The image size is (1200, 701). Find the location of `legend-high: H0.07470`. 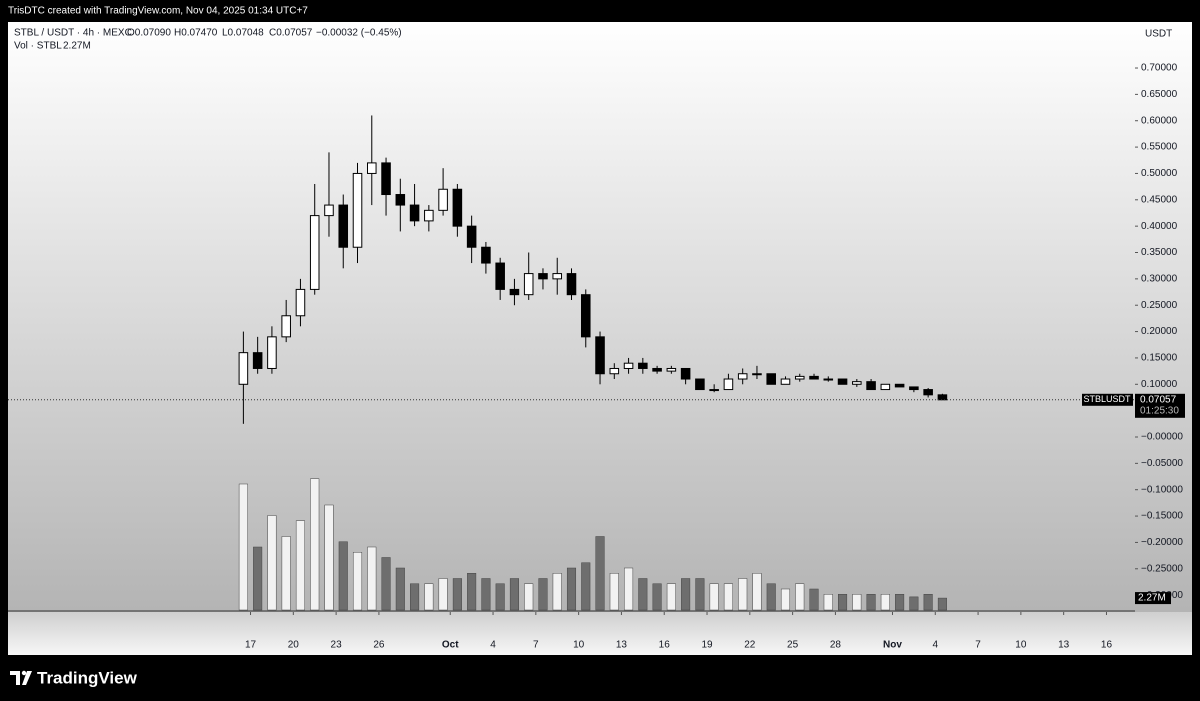

legend-high: H0.07470 is located at coordinates (196, 33).